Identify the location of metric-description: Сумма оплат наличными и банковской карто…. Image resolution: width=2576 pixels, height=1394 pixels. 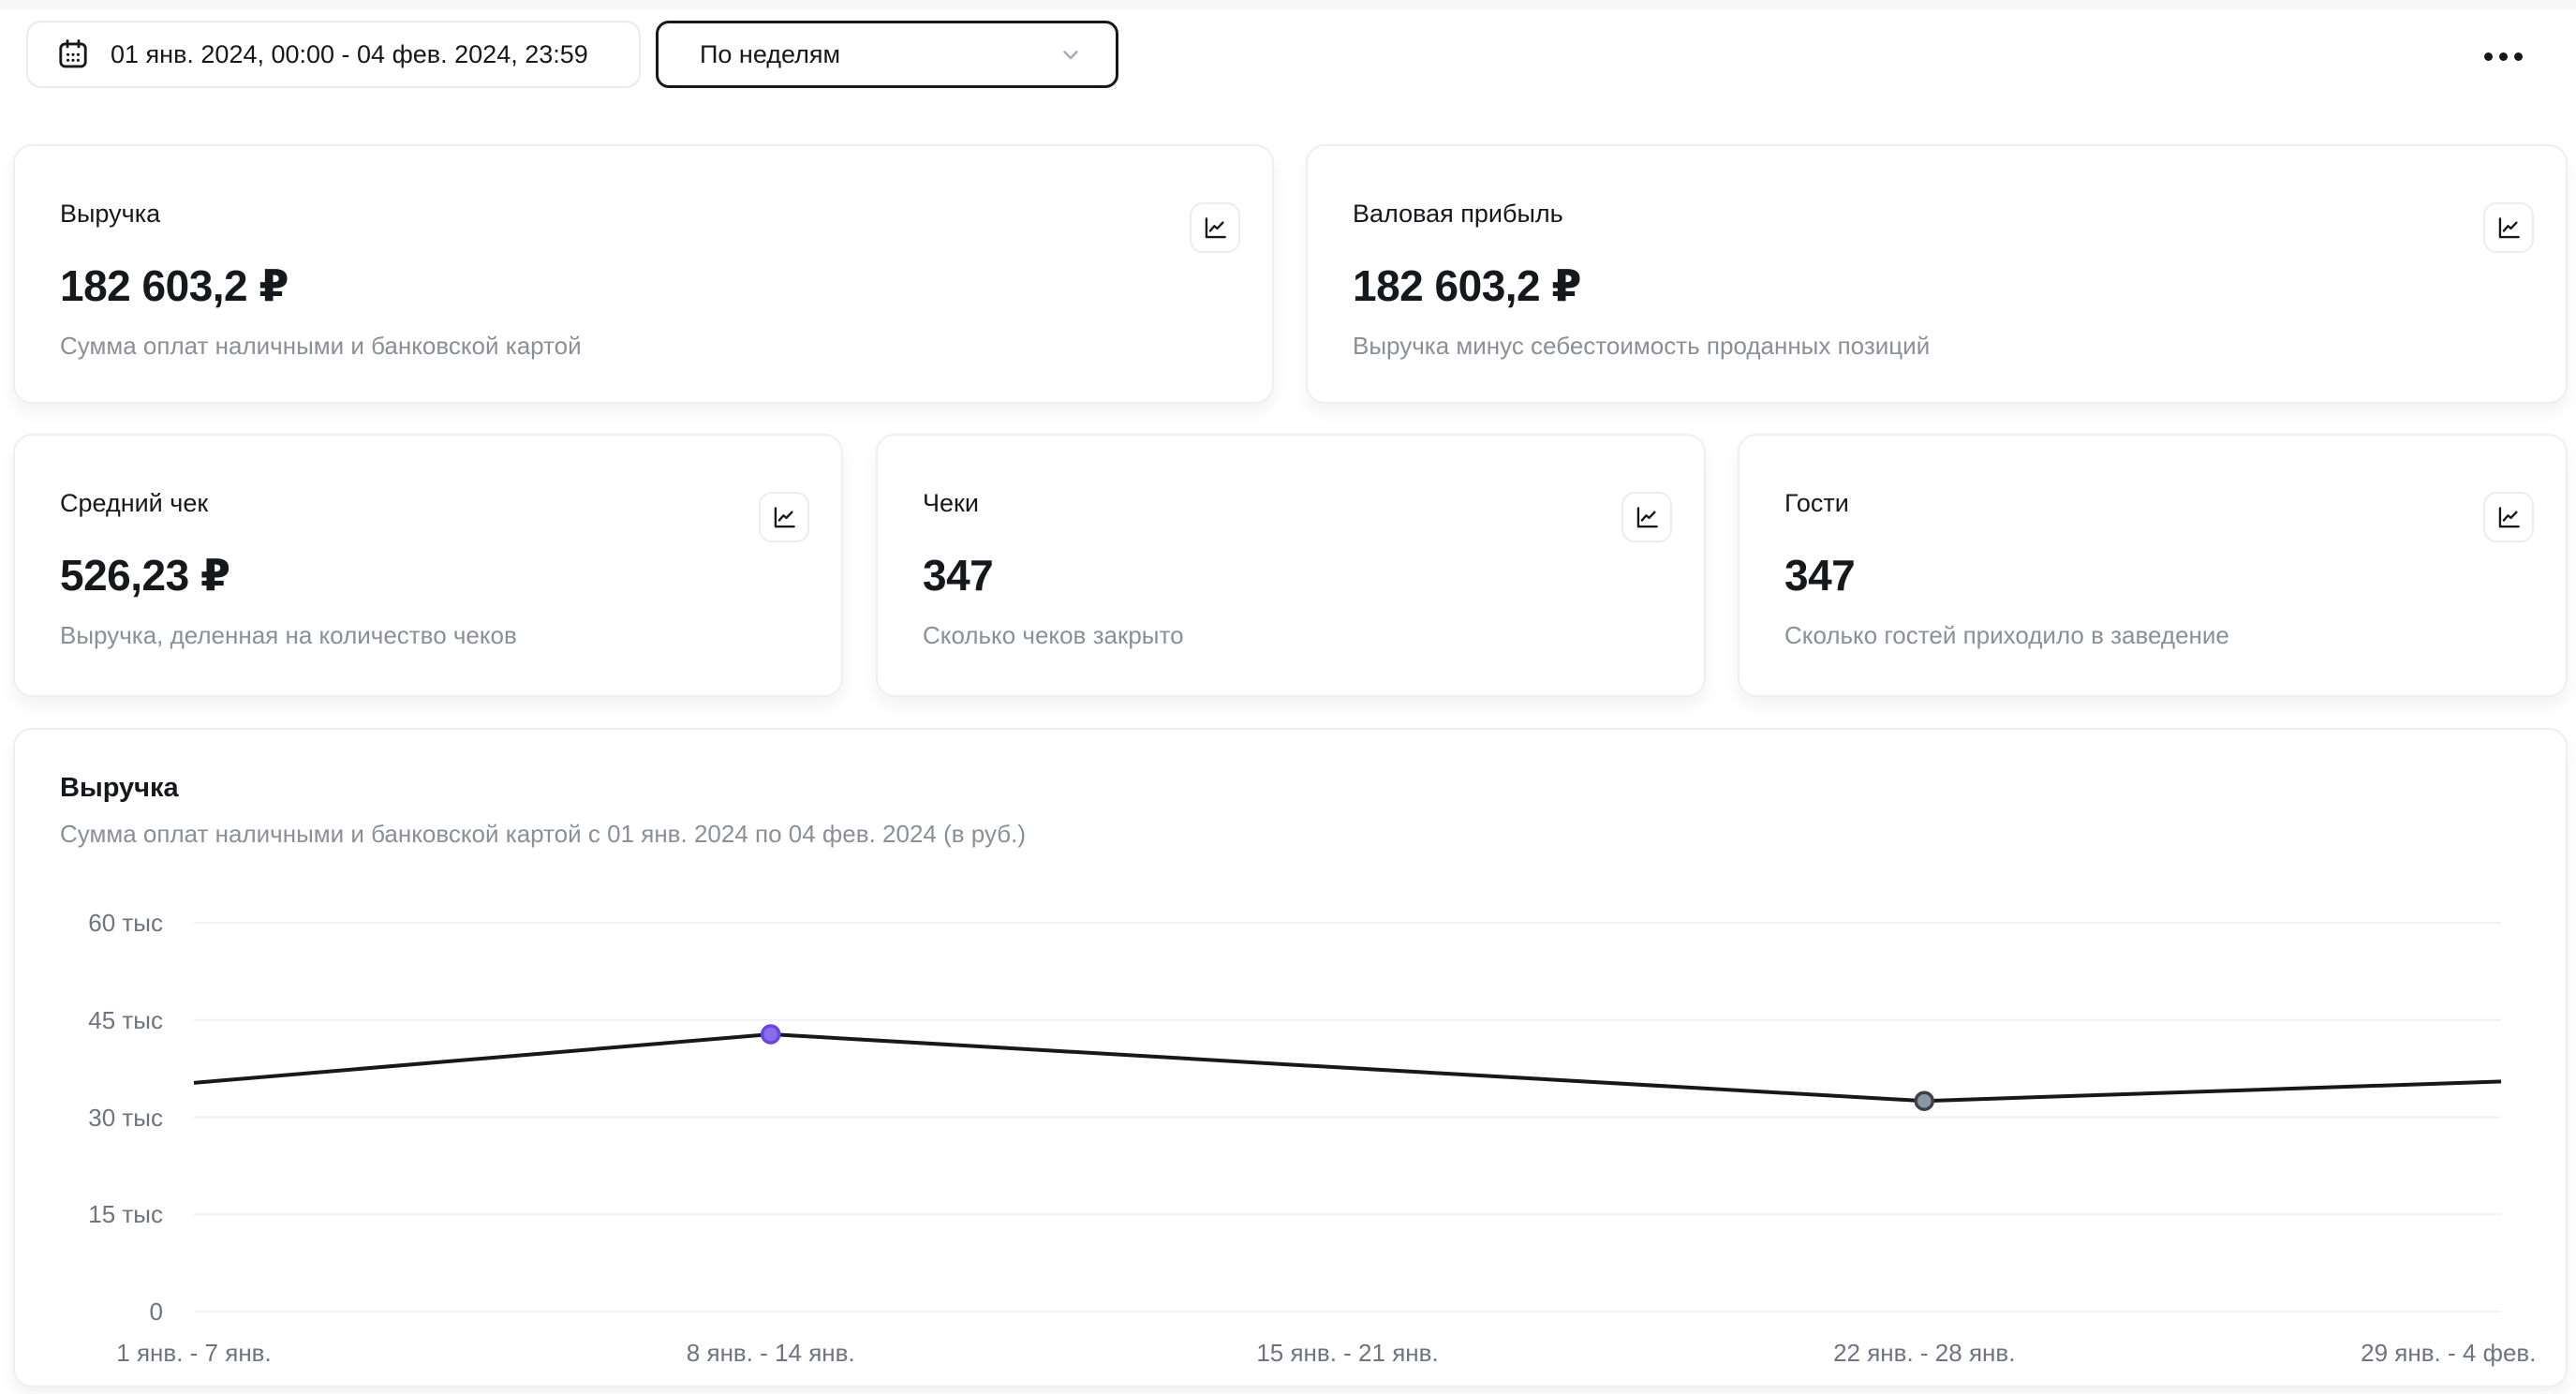
(321, 346).